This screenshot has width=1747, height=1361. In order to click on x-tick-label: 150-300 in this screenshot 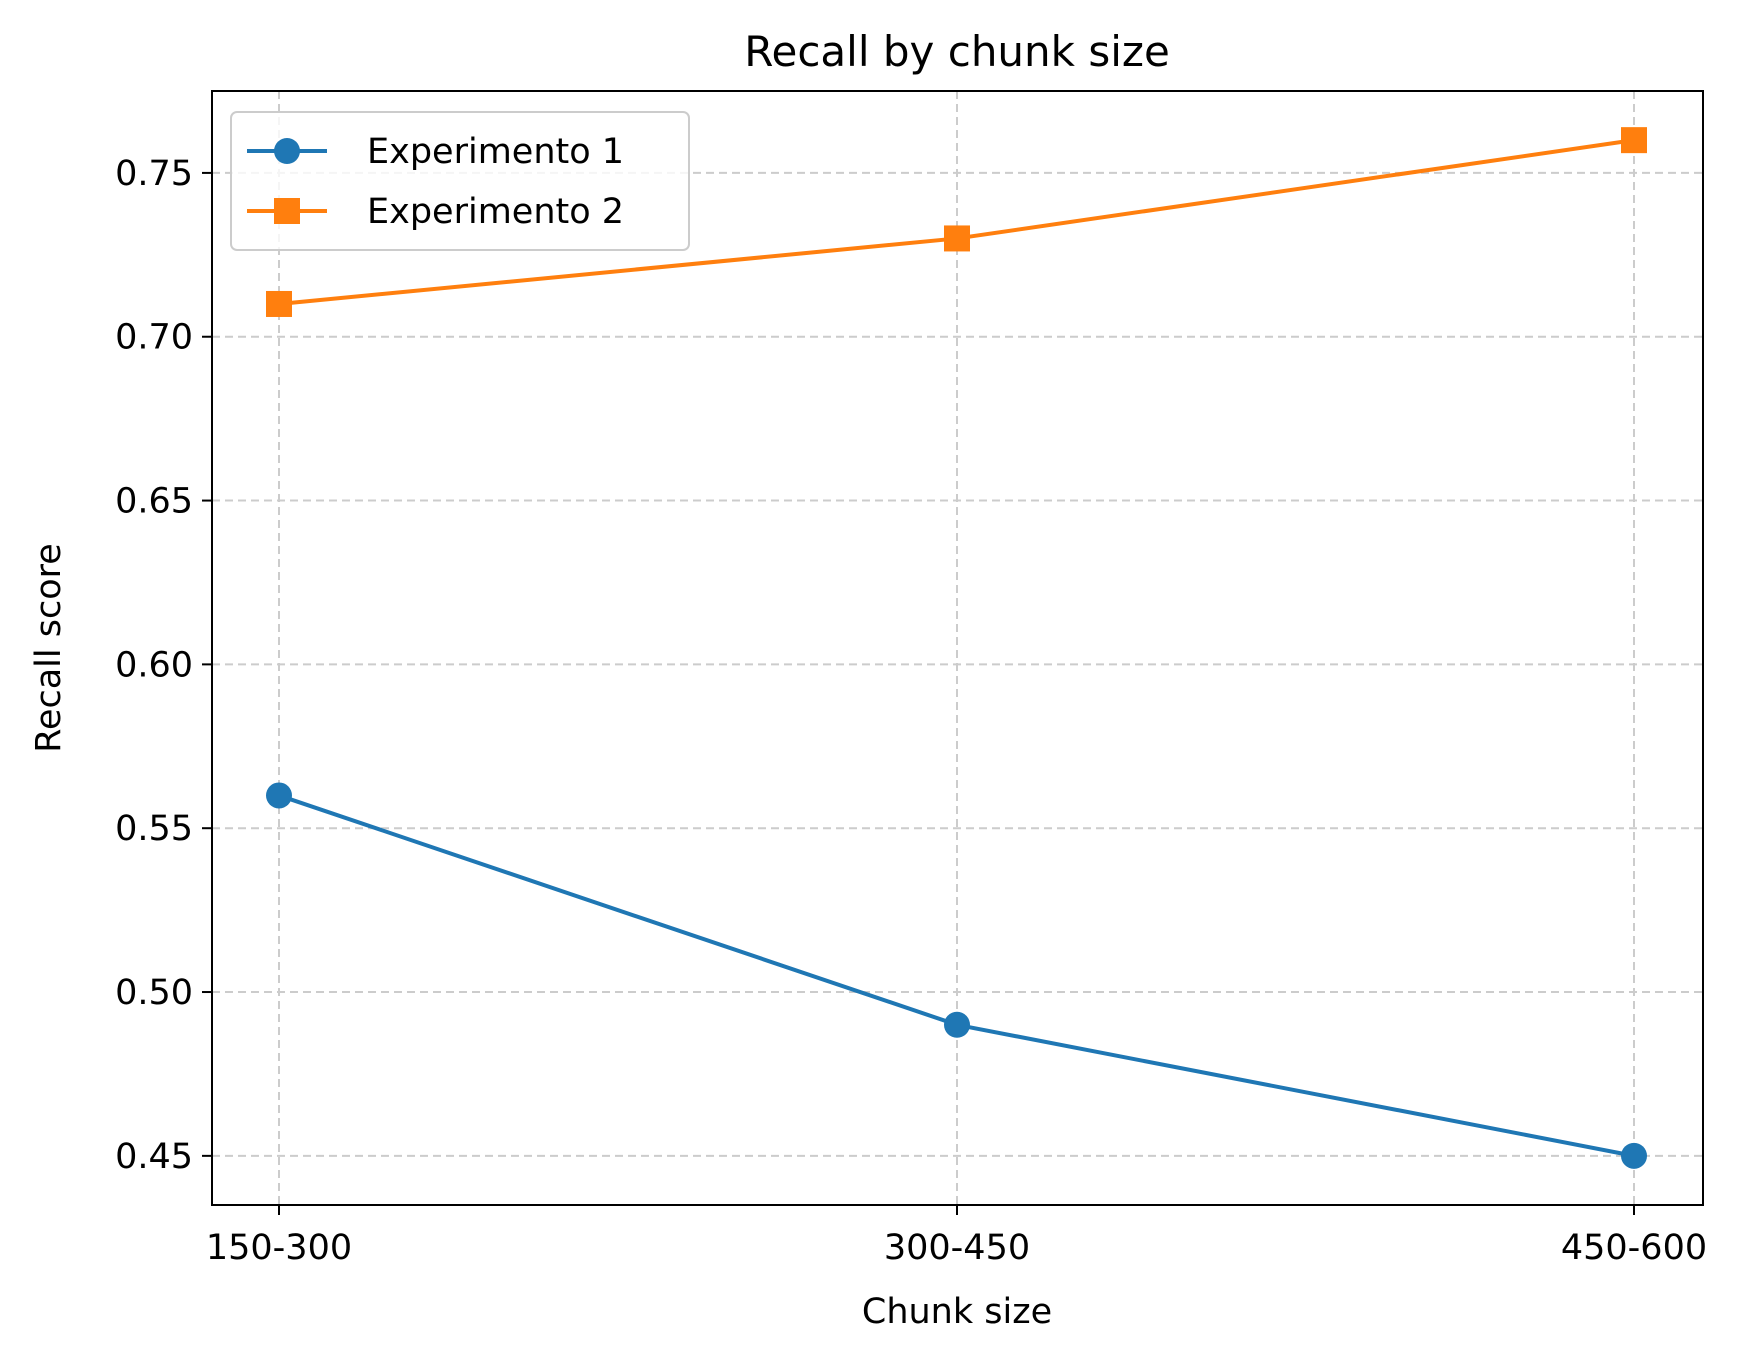, I will do `click(279, 1248)`.